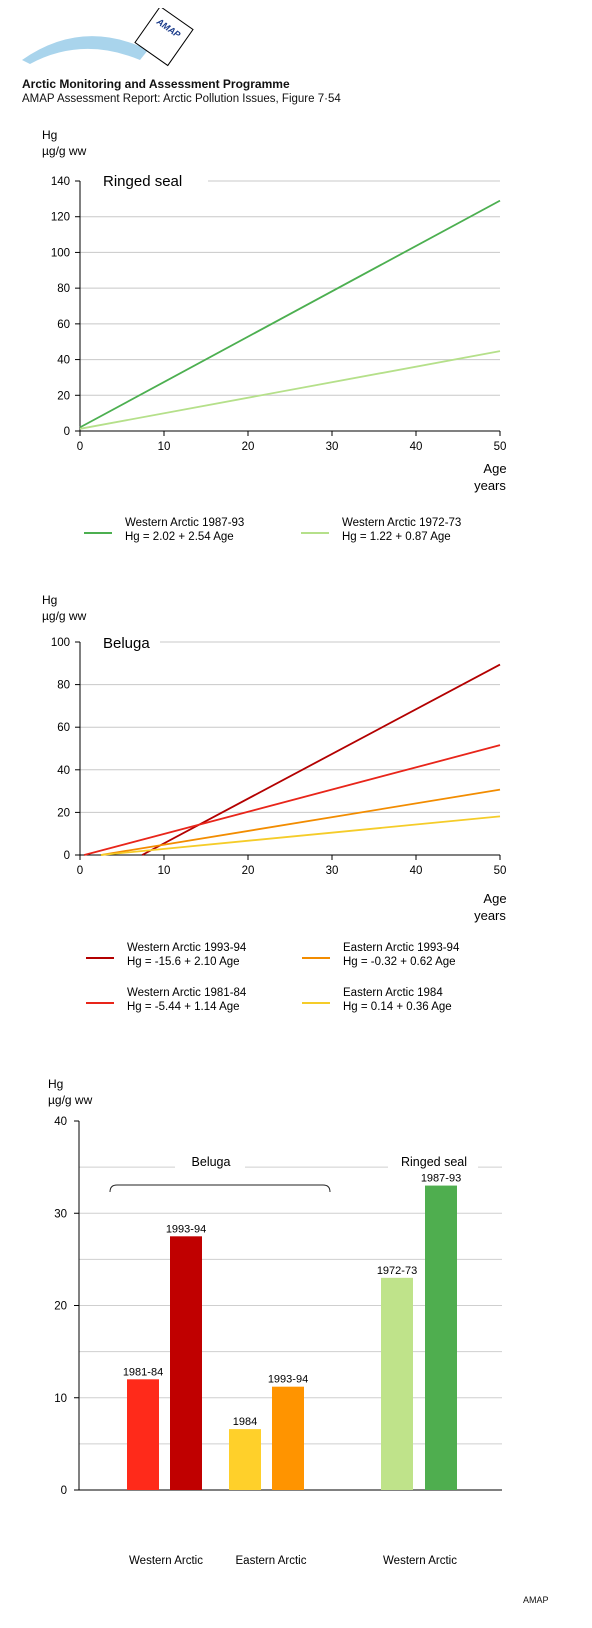  I want to click on chart-title: Beluga, so click(126, 643).